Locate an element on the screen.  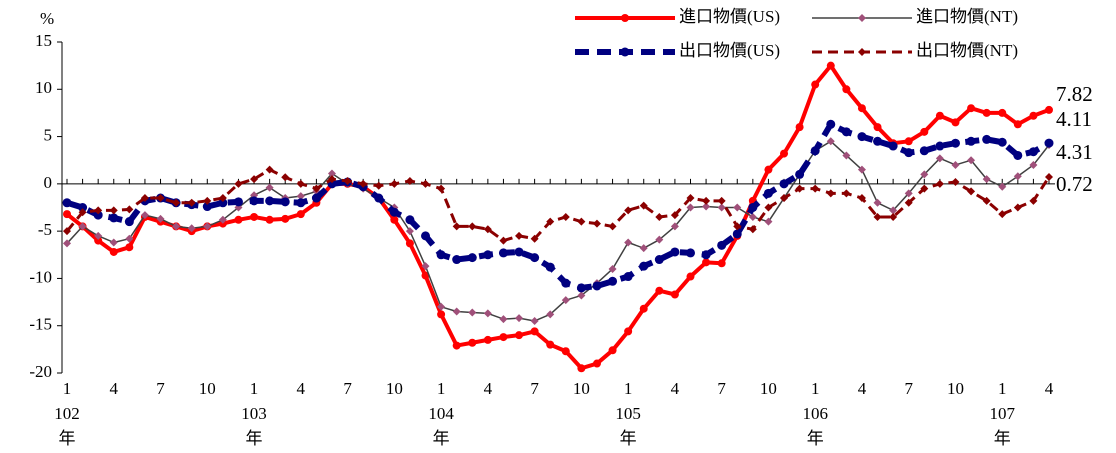
y-tick-label: -5 is located at coordinates (45, 229).